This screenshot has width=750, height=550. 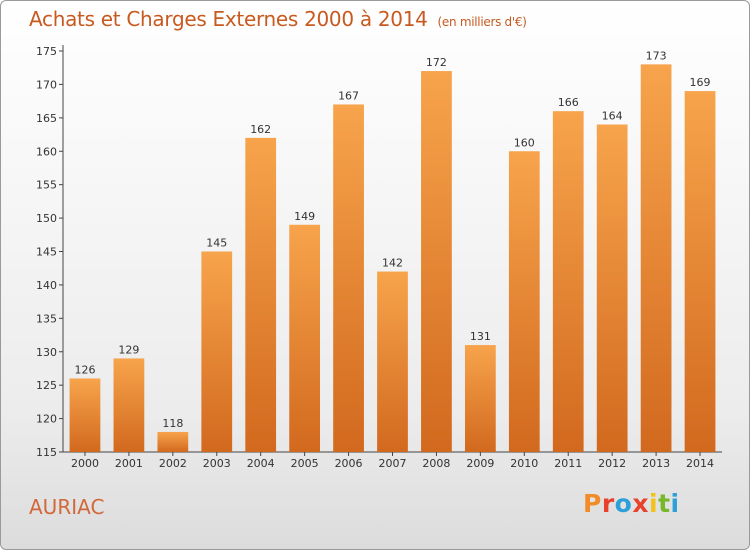 I want to click on y-tick-label: 130, so click(x=46, y=352).